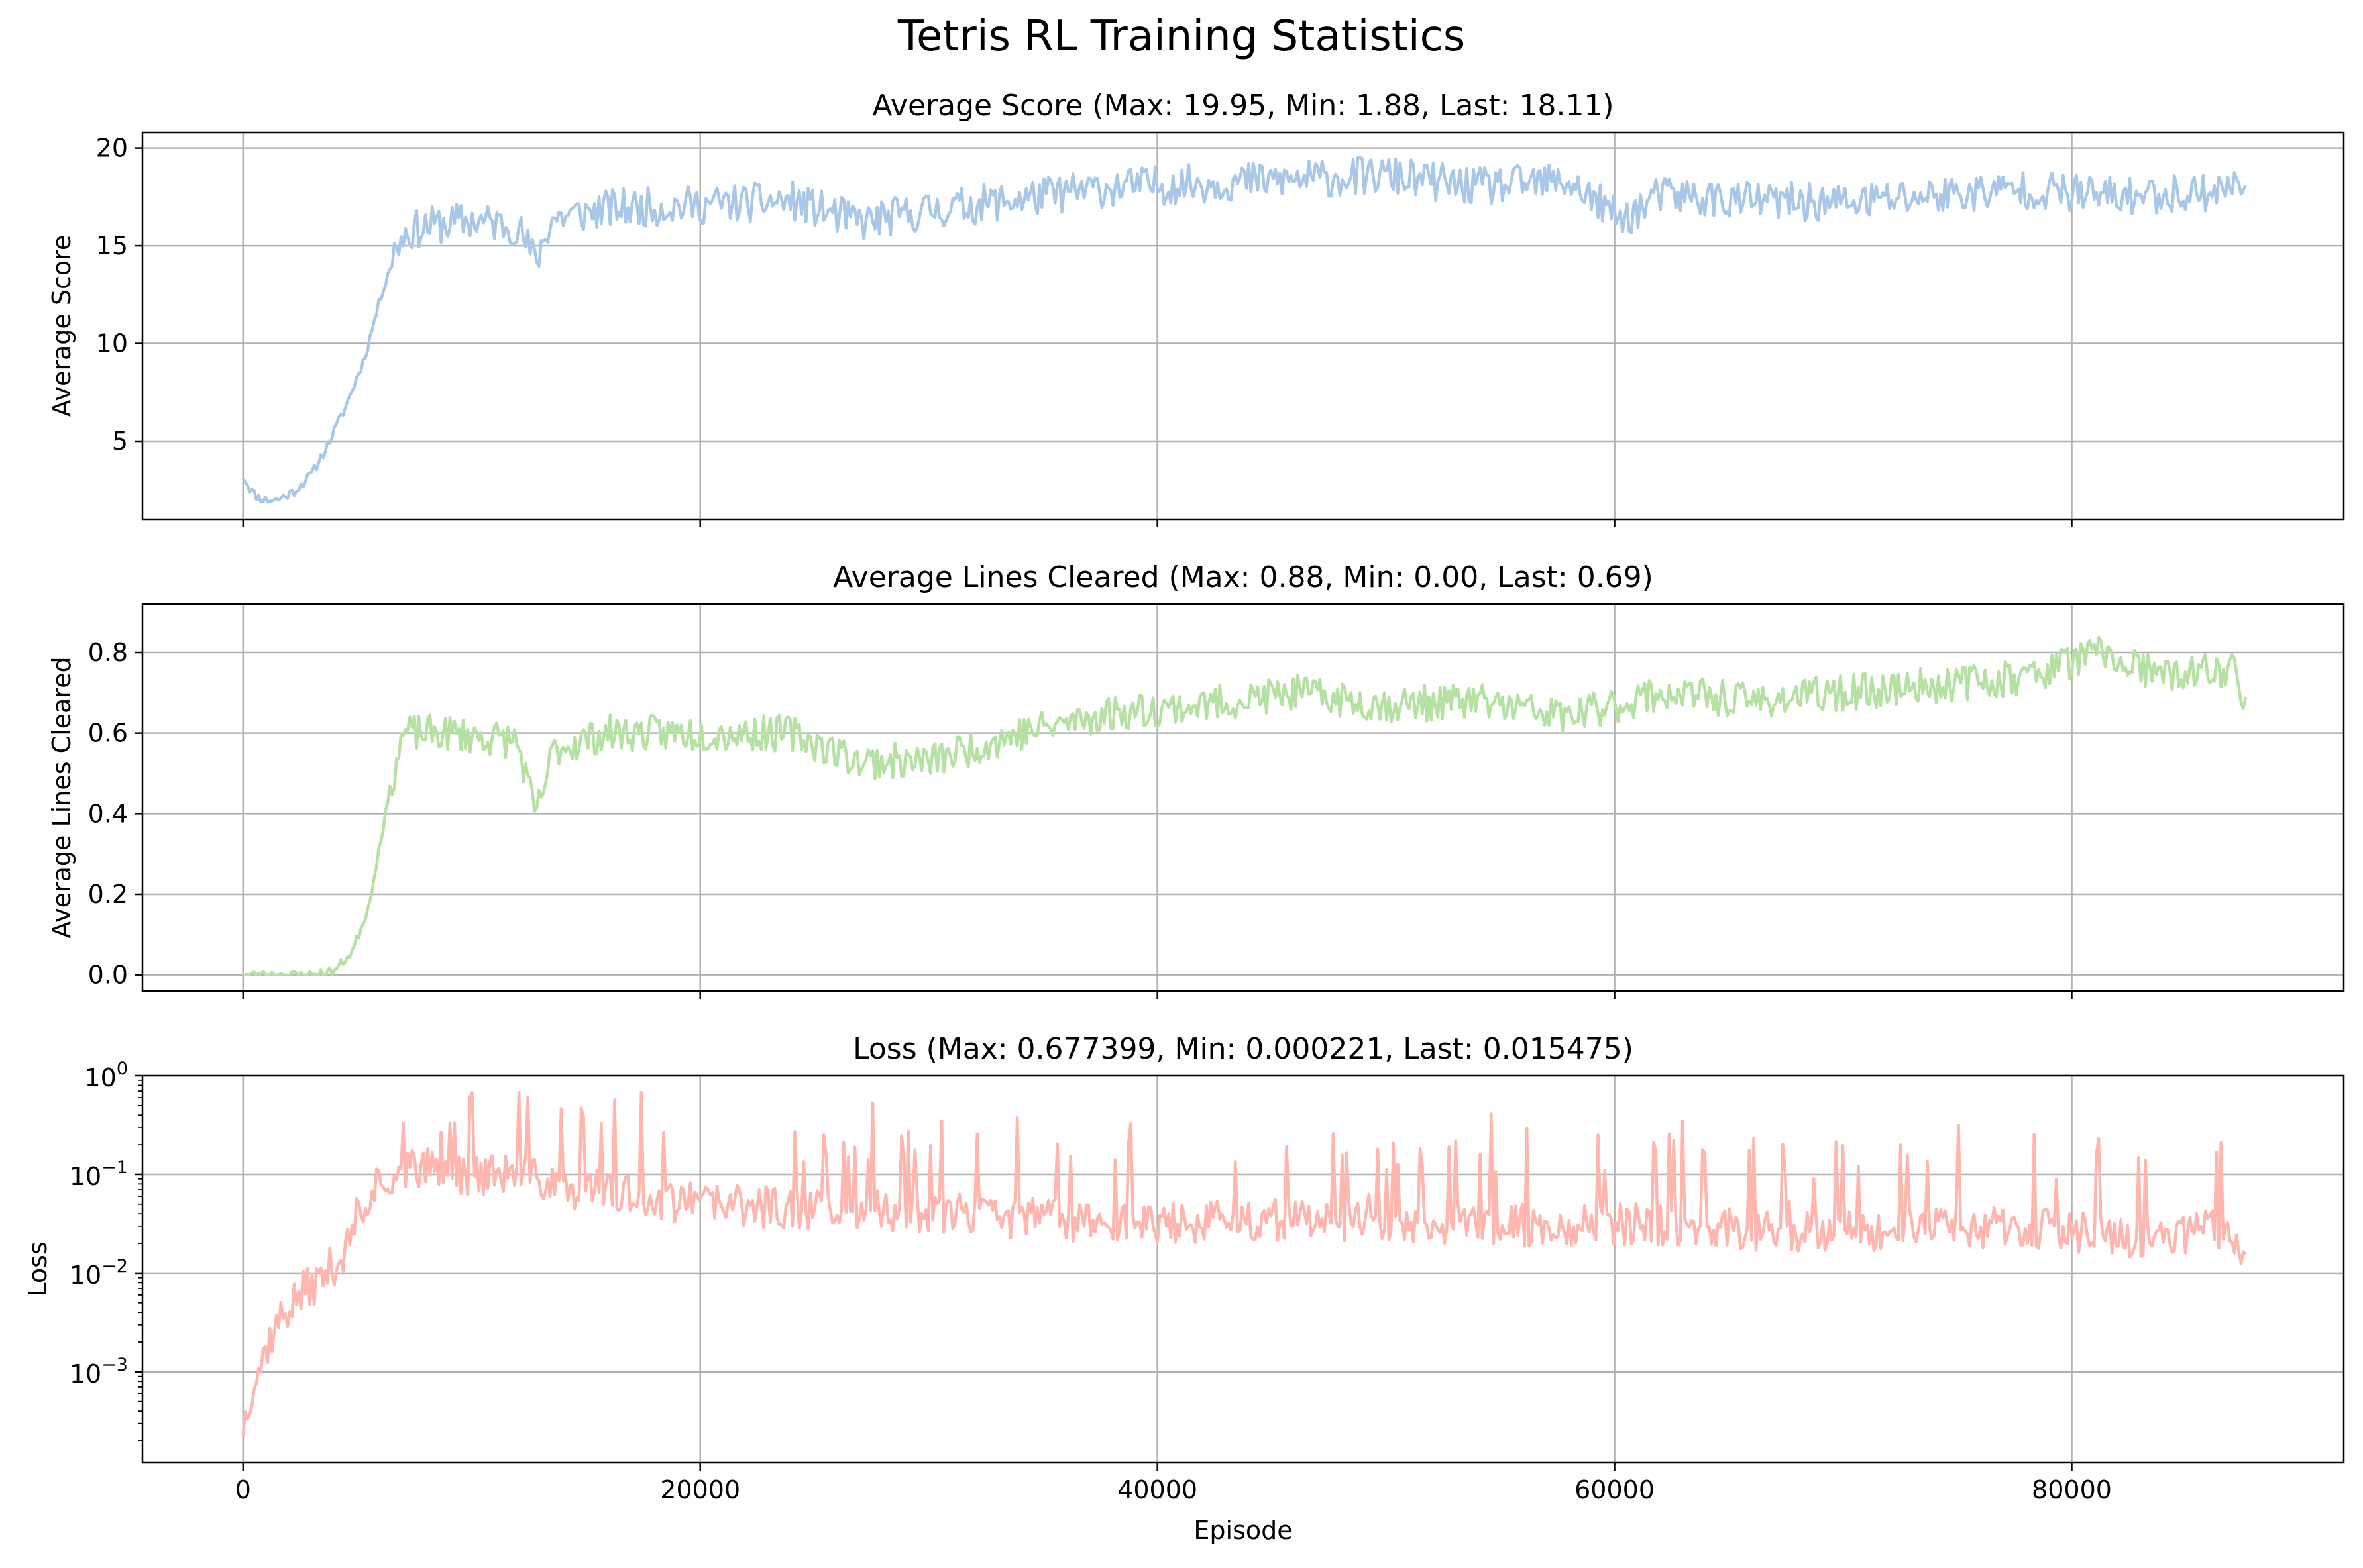 The height and width of the screenshot is (1568, 2363). What do you see at coordinates (106, 1075) in the screenshot?
I see `y-tick-label: 10⁰` at bounding box center [106, 1075].